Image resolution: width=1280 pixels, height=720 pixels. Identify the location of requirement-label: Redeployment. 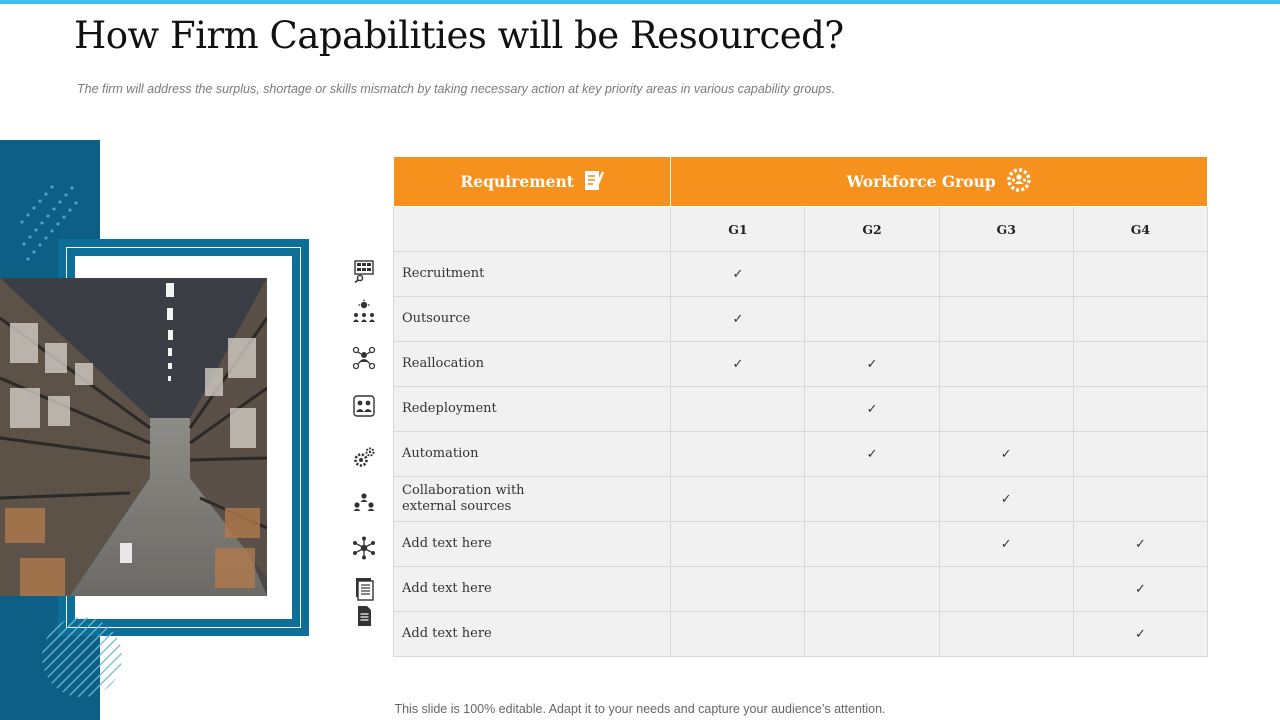
(532, 409).